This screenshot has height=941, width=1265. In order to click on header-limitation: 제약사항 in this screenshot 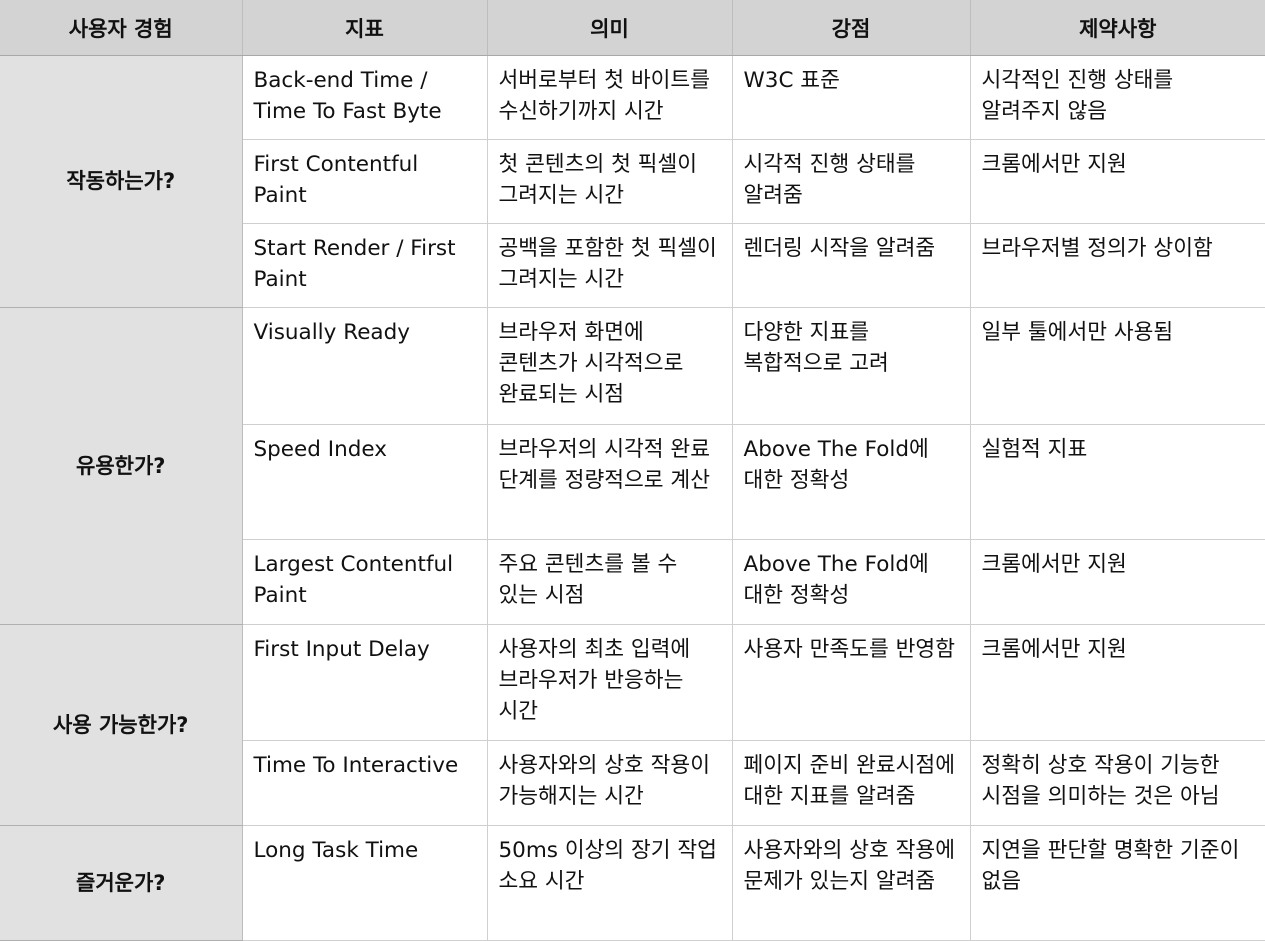, I will do `click(1117, 28)`.